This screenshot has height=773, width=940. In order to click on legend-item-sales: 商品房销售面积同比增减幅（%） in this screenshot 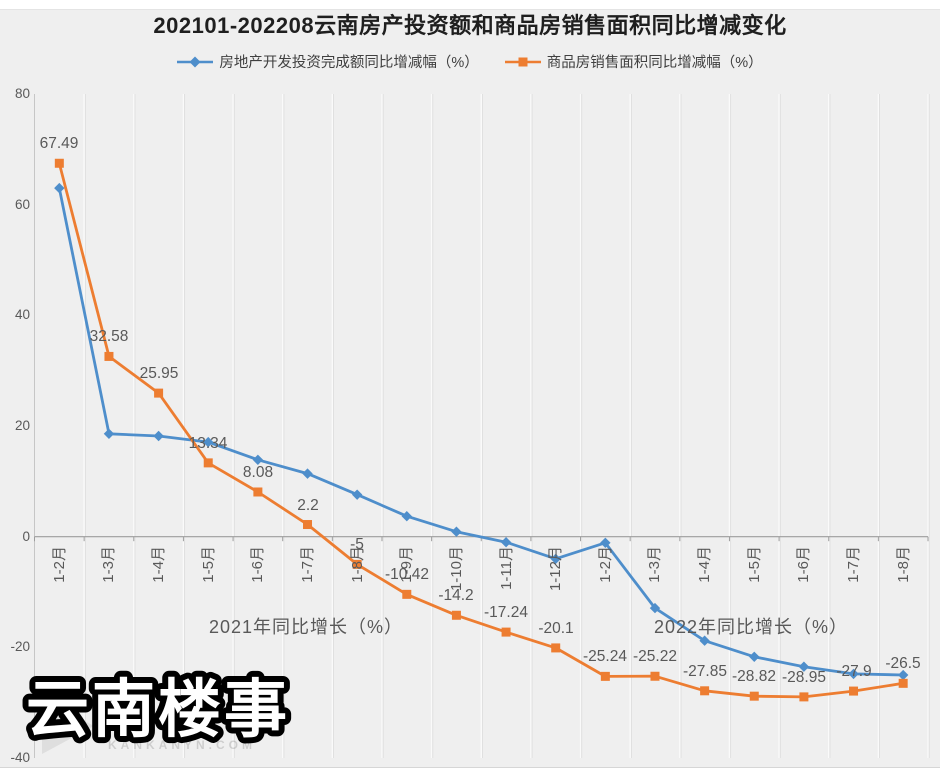, I will do `click(633, 61)`.